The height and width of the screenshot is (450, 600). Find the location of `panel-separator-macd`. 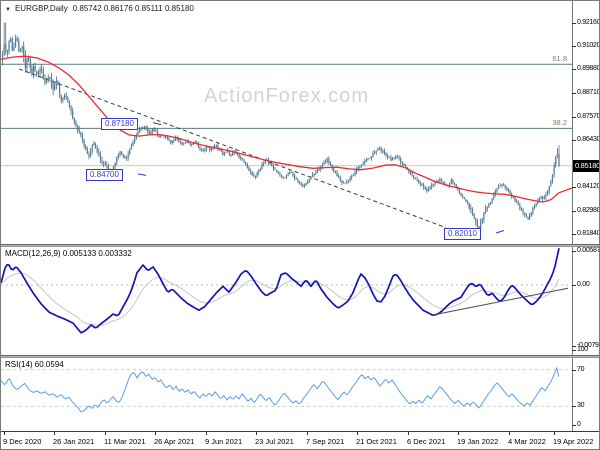

panel-separator-macd is located at coordinates (300, 245).